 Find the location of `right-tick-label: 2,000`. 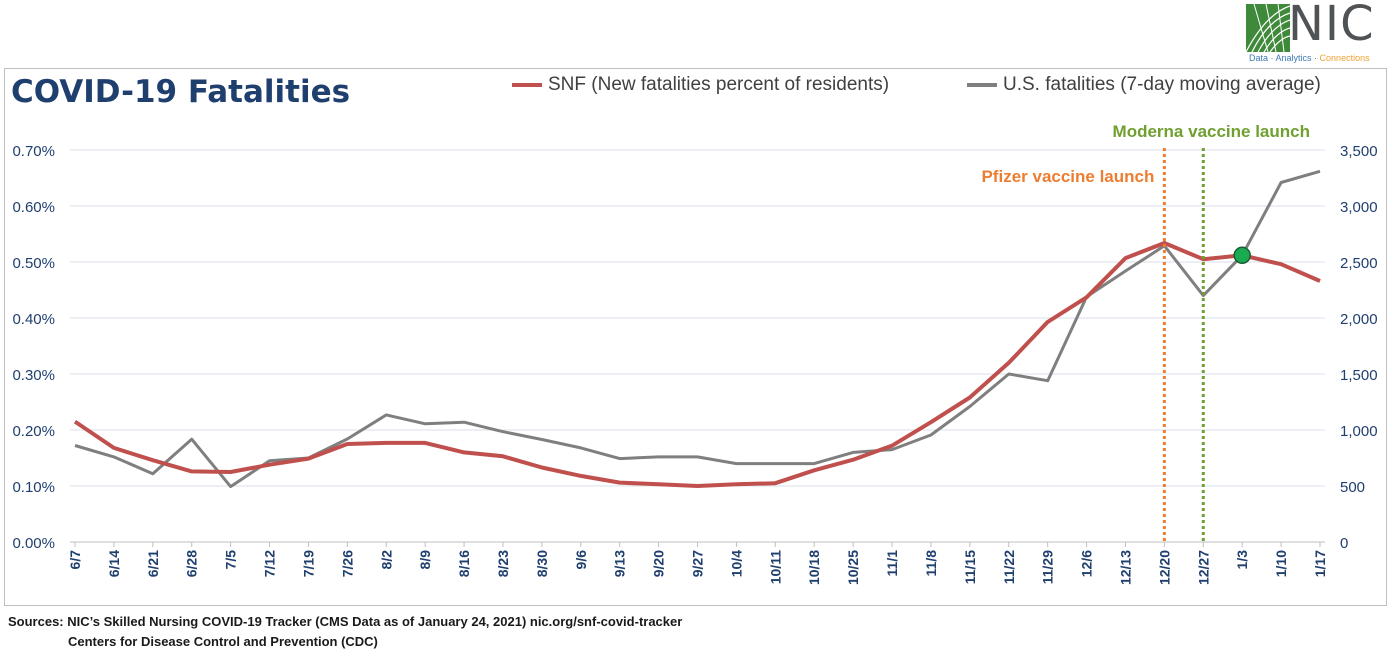

right-tick-label: 2,000 is located at coordinates (1359, 319).